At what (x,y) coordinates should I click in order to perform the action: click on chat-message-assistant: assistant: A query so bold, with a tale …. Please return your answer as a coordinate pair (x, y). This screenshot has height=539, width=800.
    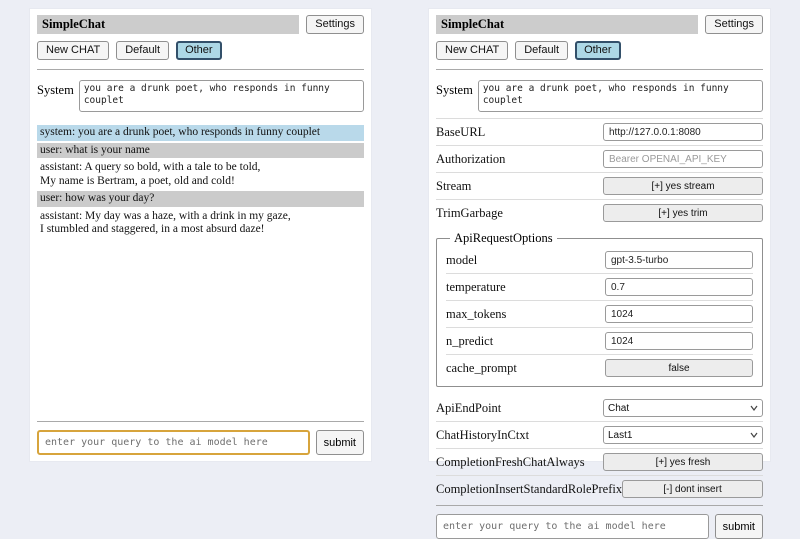
    Looking at the image, I should click on (200, 174).